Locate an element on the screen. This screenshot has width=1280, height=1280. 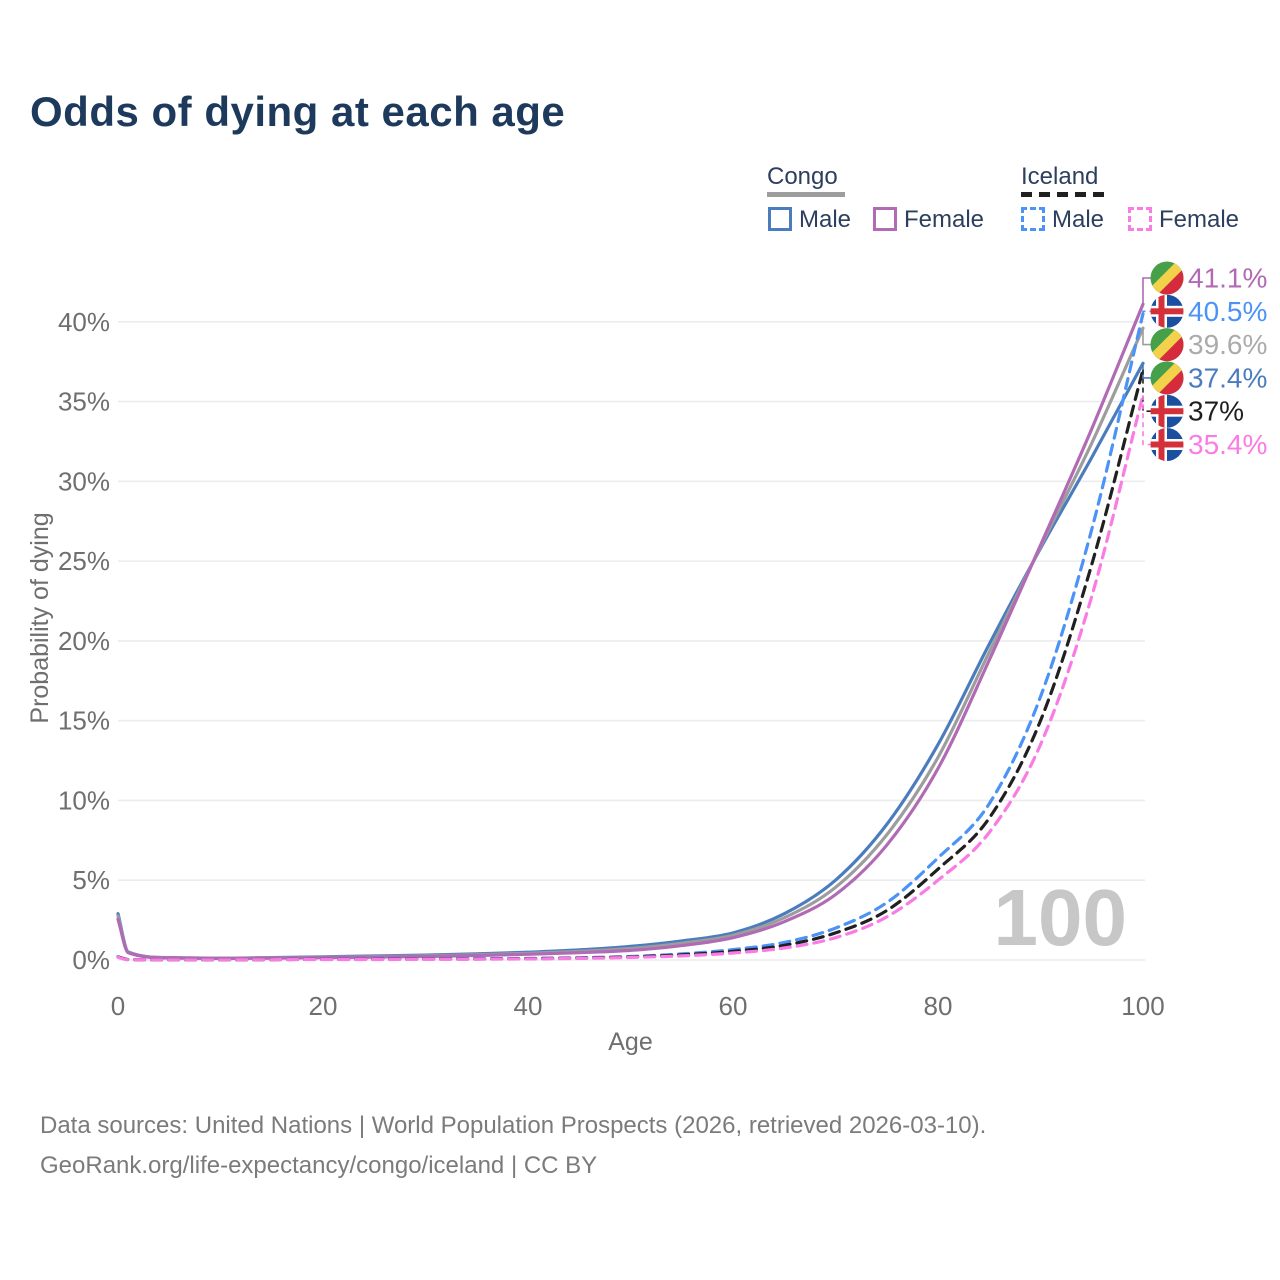
y-tick-label-15: 15% is located at coordinates (84, 721).